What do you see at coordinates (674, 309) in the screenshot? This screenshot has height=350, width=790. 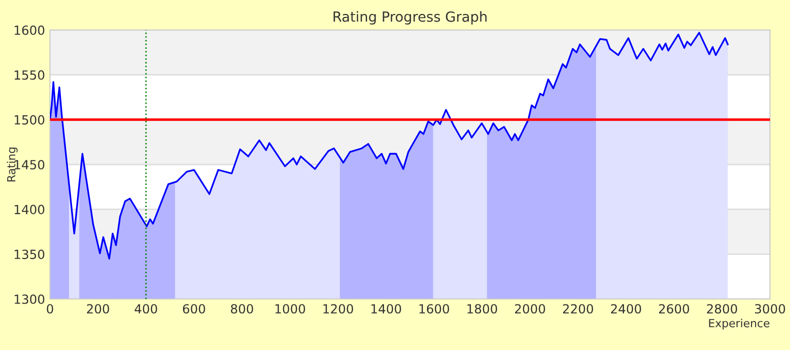 I see `x-tick-label: 2600` at bounding box center [674, 309].